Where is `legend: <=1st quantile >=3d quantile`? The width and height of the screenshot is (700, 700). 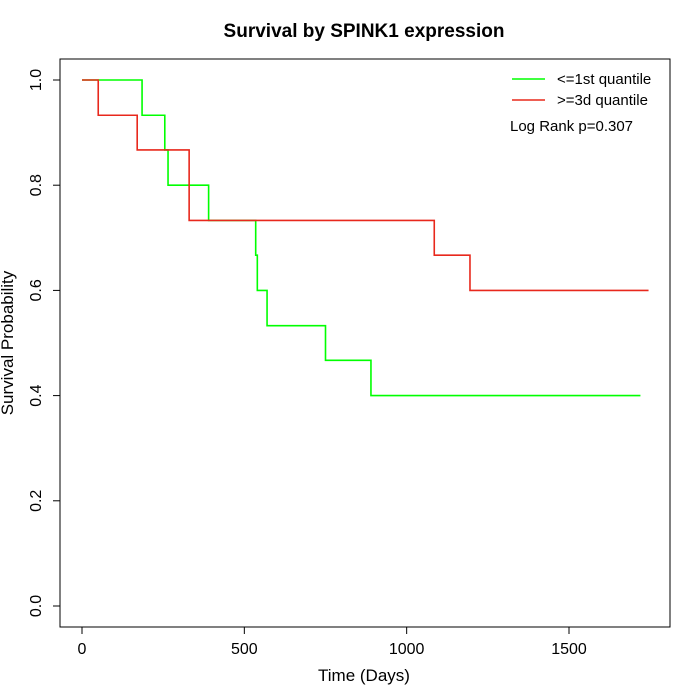 legend: <=1st quantile >=3d quantile is located at coordinates (581, 90).